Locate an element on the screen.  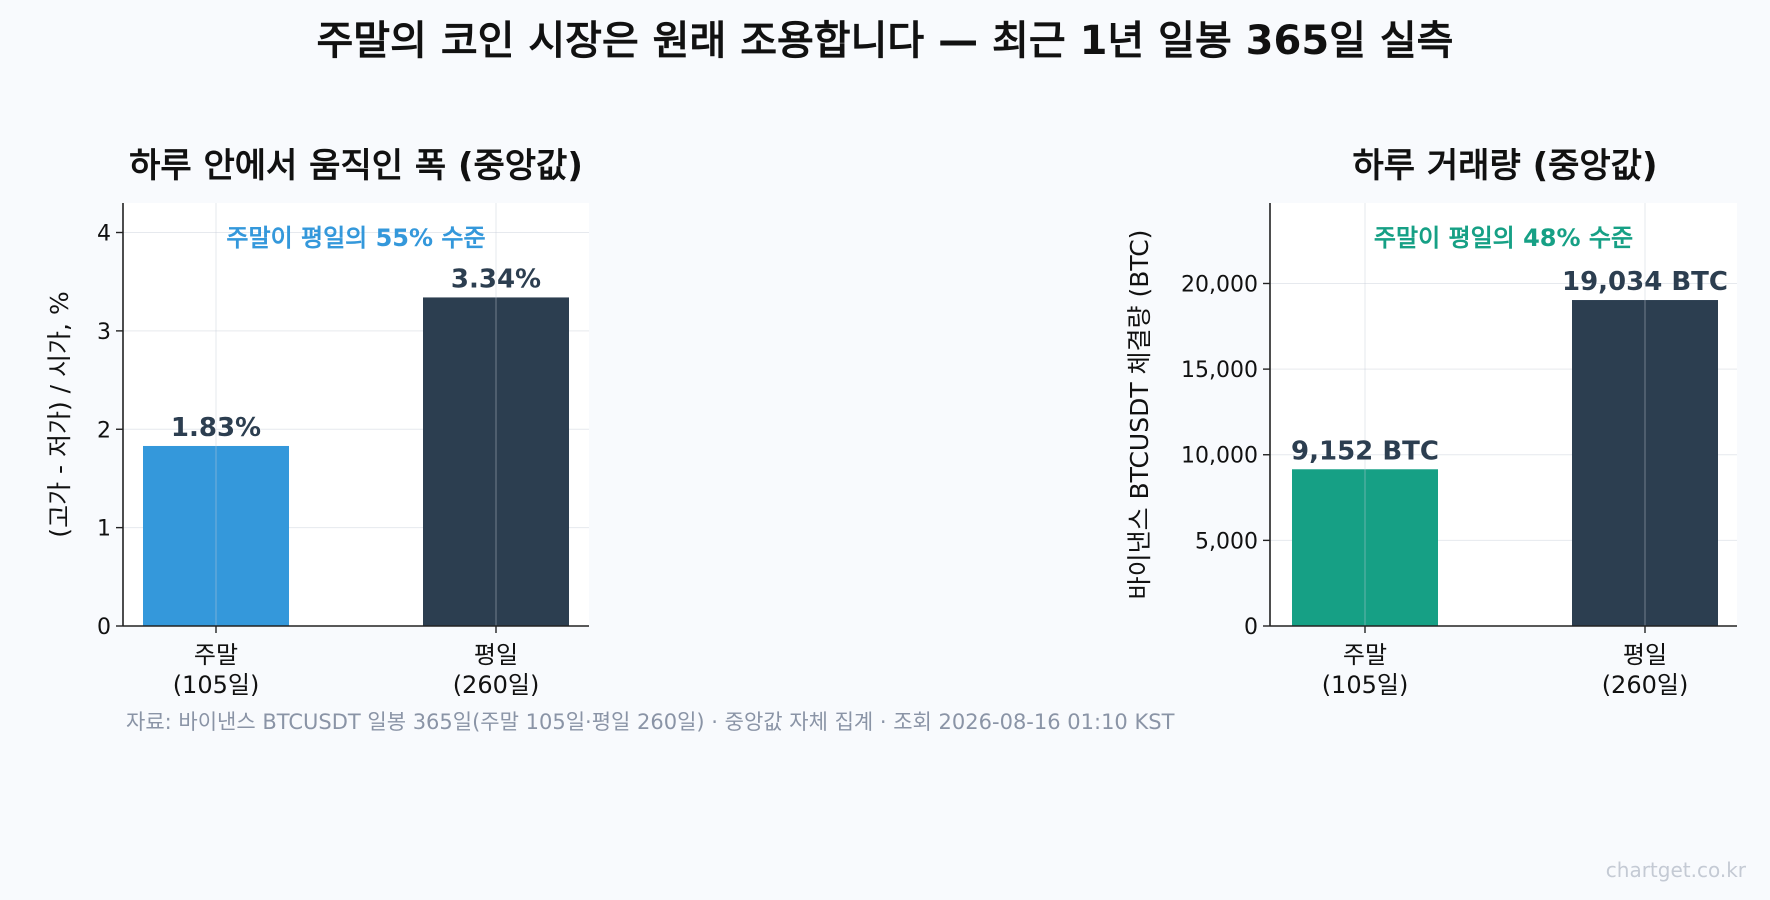
subplot-title: 하루 거래량 (중앙값) is located at coordinates (1505, 166).